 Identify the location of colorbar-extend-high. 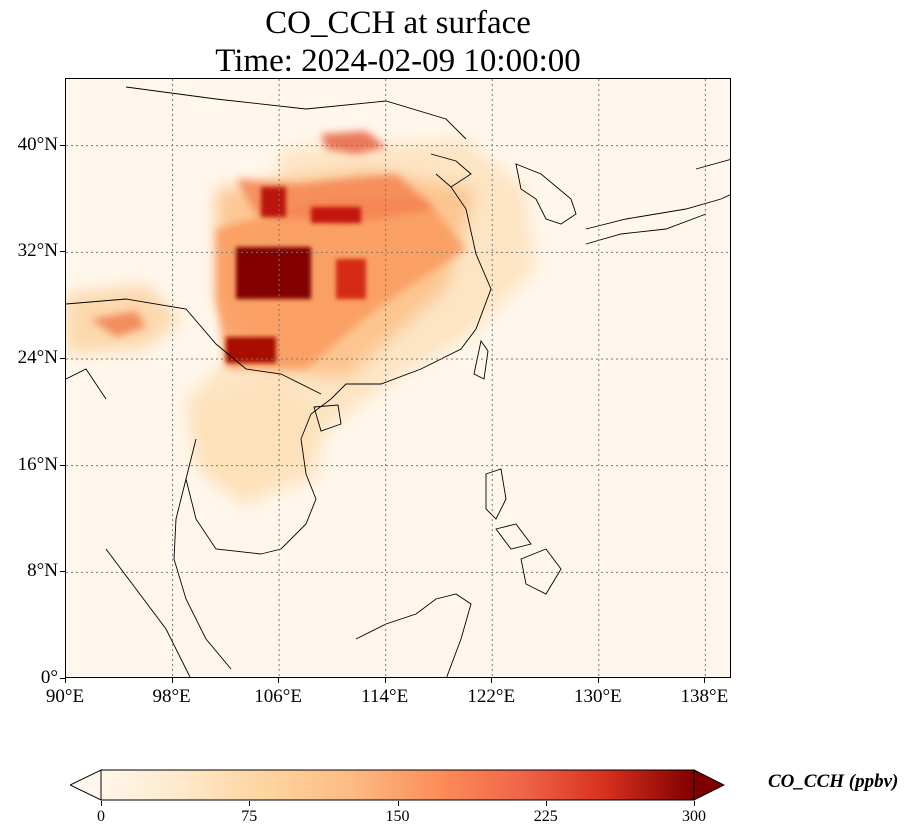
(709, 785).